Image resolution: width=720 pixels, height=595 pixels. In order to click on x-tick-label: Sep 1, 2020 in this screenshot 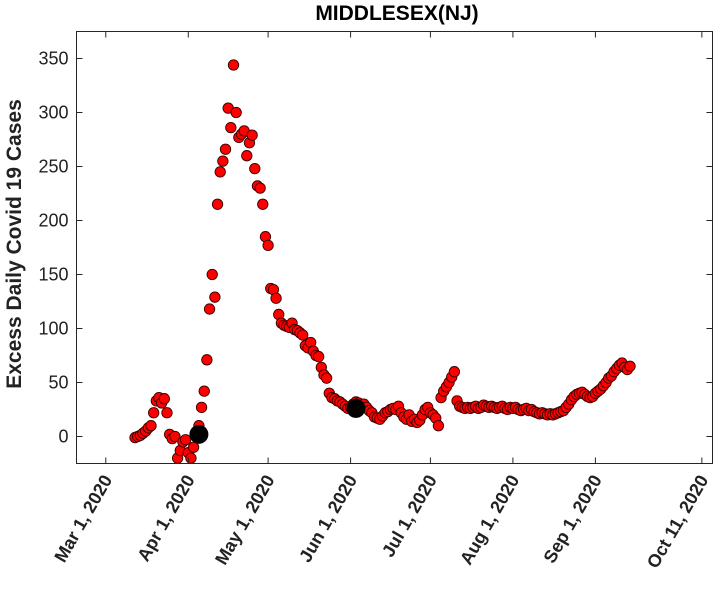, I will do `click(573, 519)`.